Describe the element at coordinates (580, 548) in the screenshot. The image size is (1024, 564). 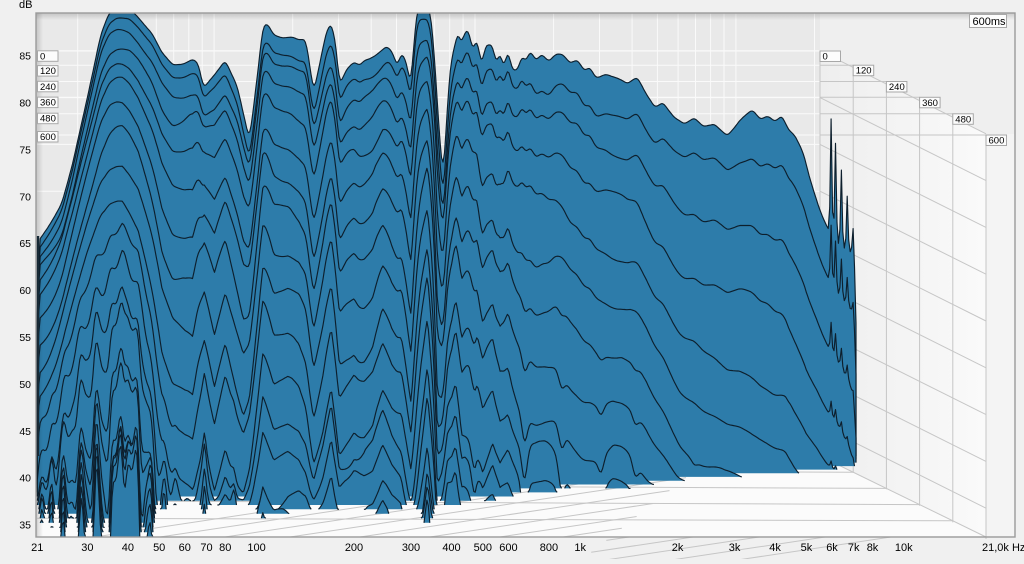
I see `svg-text: 1k` at that location.